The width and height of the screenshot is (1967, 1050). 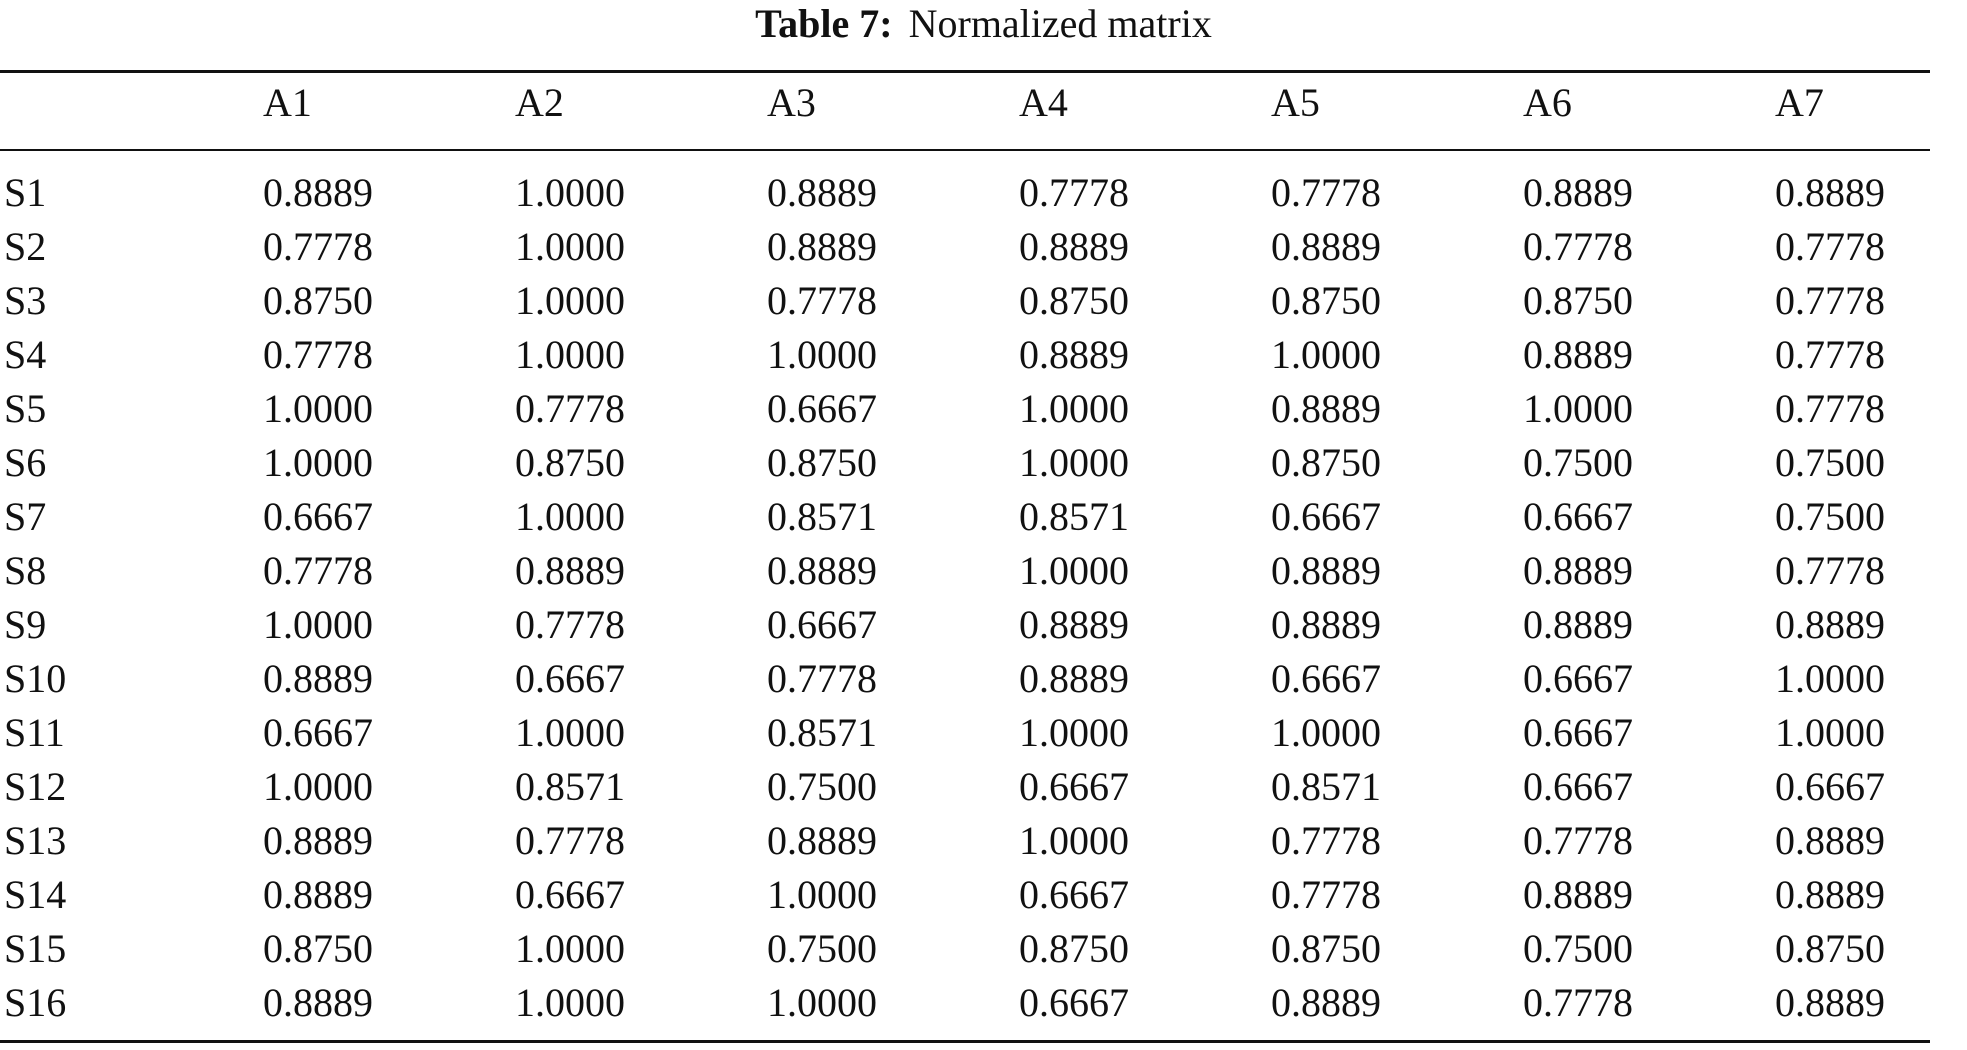 I want to click on header-rule, so click(x=965, y=150).